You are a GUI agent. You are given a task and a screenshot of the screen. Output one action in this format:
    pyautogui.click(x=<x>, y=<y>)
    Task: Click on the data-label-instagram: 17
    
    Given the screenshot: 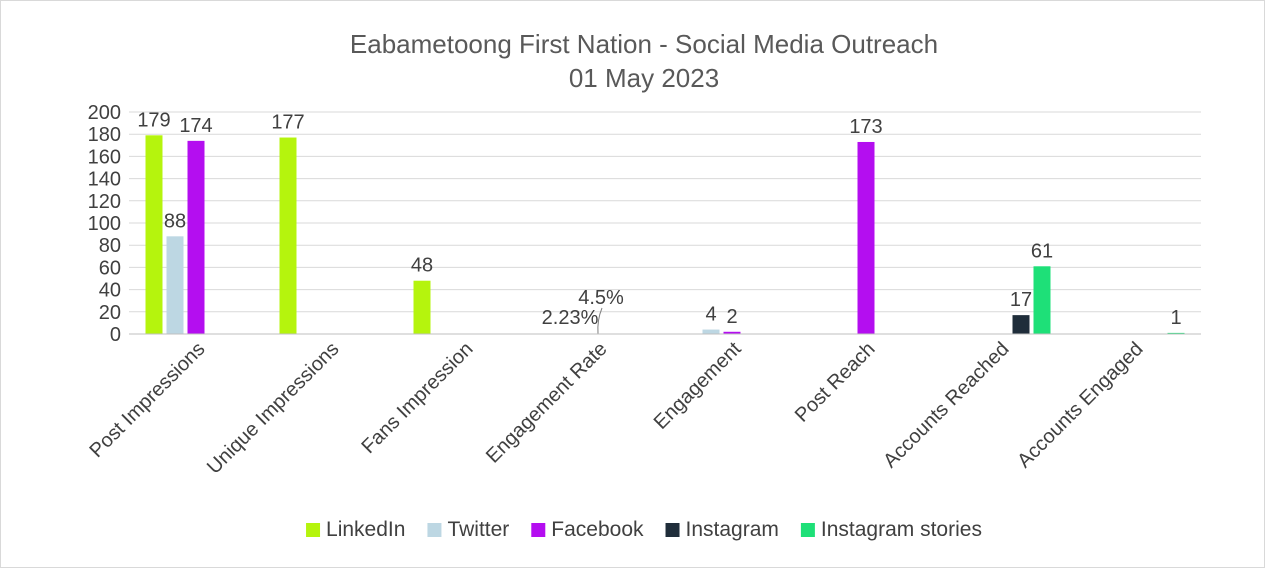 What is the action you would take?
    pyautogui.click(x=1021, y=300)
    